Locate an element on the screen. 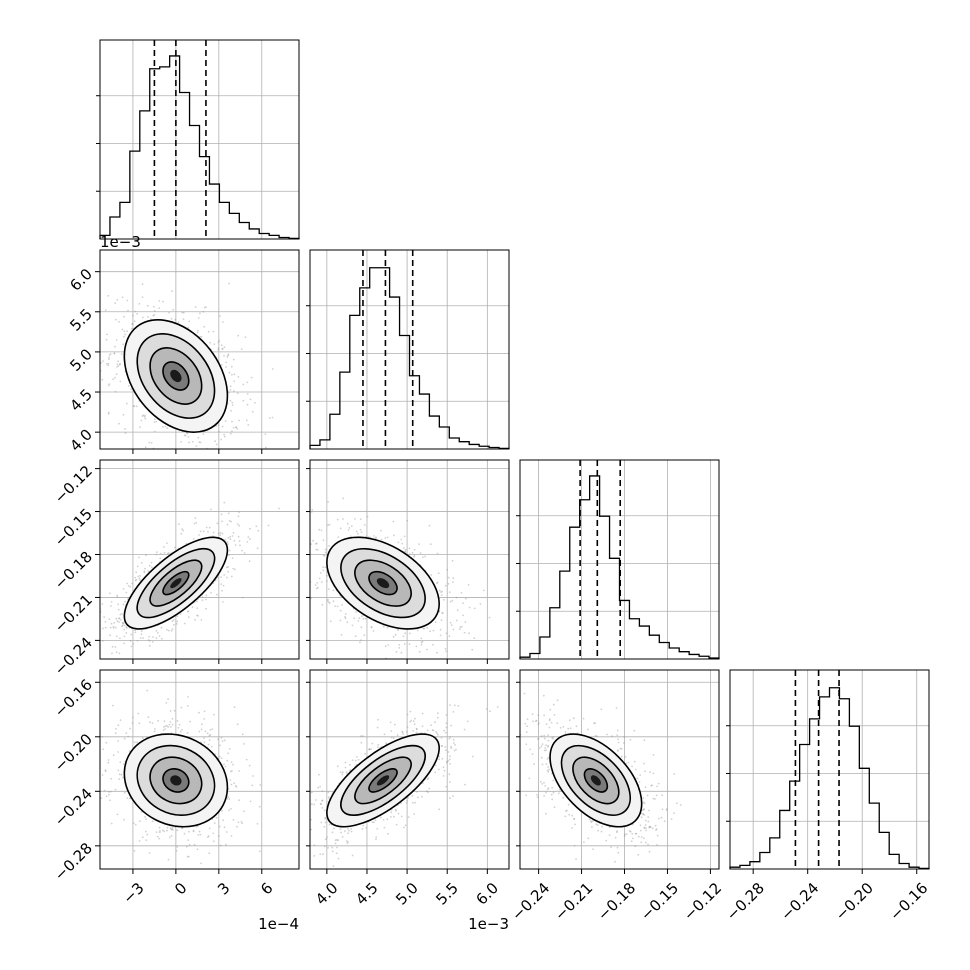  hist-frame is located at coordinates (409, 349).